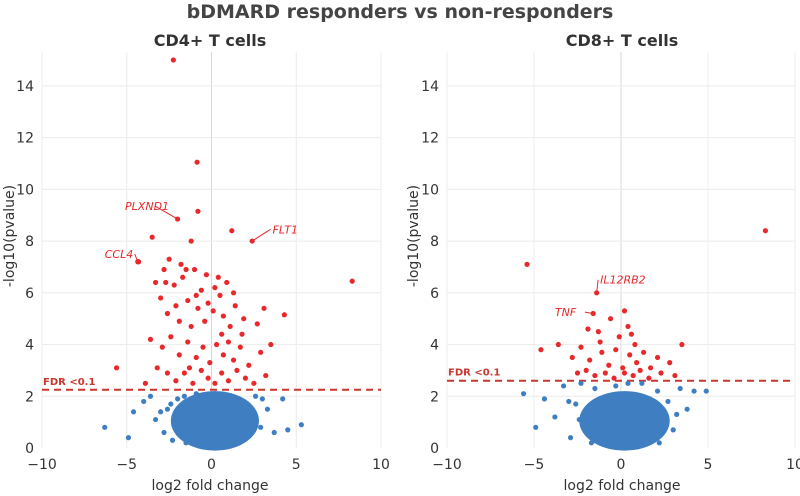  Describe the element at coordinates (434, 449) in the screenshot. I see `y-tick-label: 0` at that location.